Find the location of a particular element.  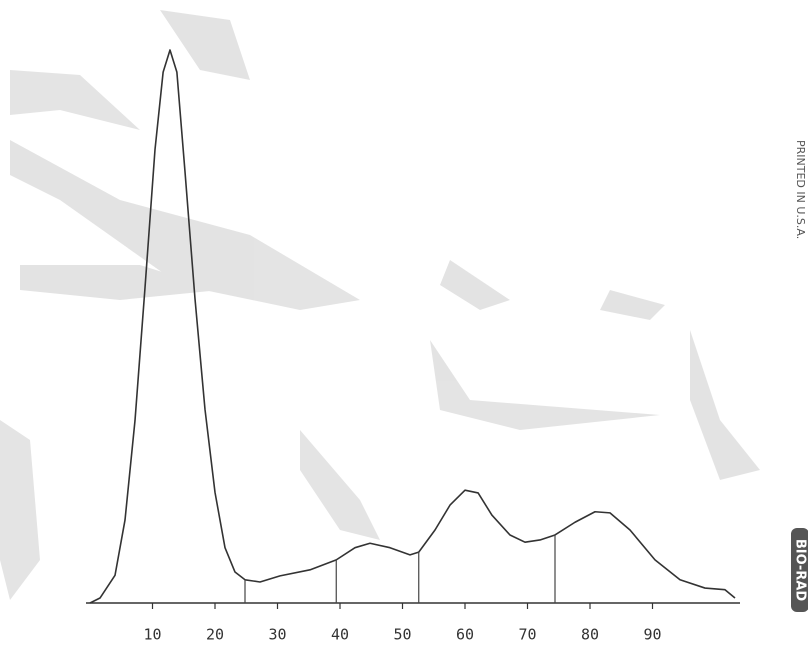

x-tick-label: 50 is located at coordinates (402, 635).